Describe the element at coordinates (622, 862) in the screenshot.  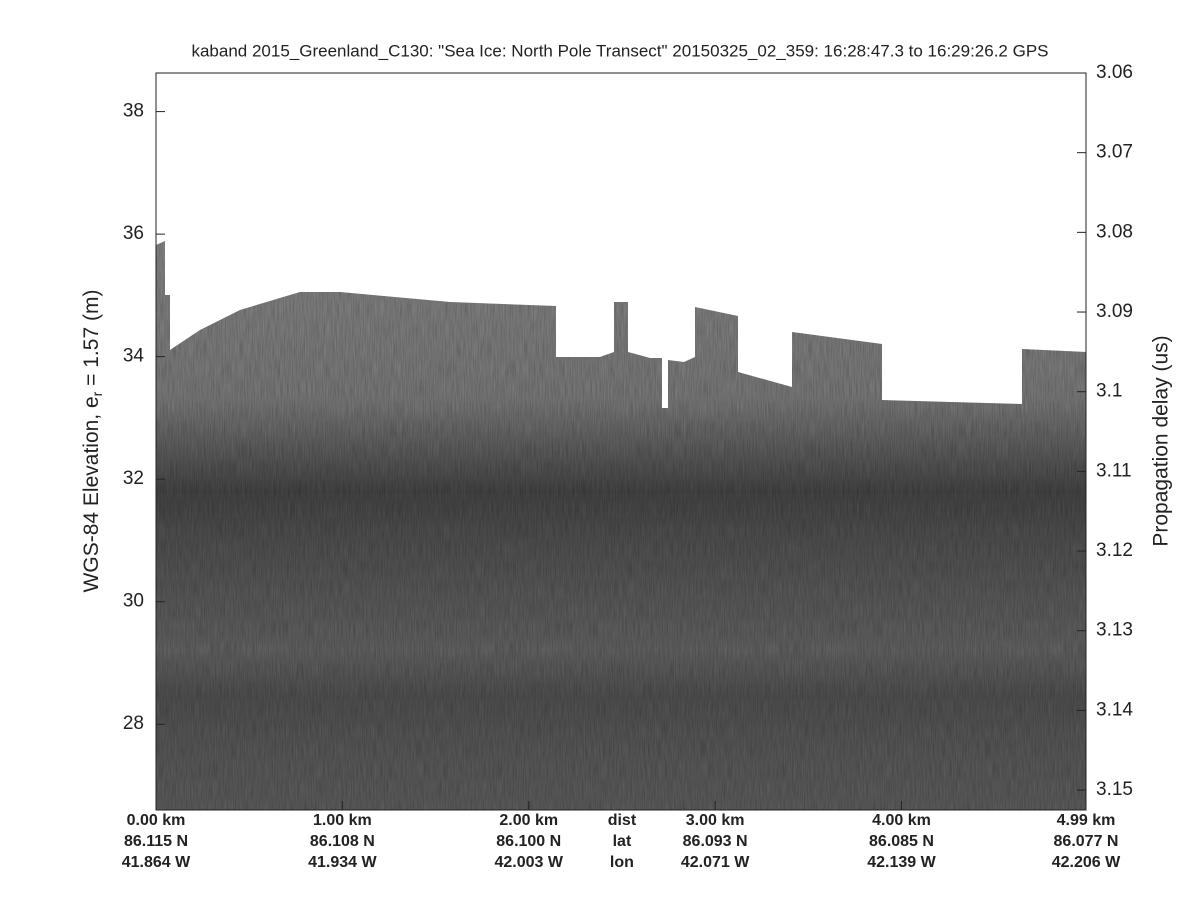
I see `x-row-label: lon` at that location.